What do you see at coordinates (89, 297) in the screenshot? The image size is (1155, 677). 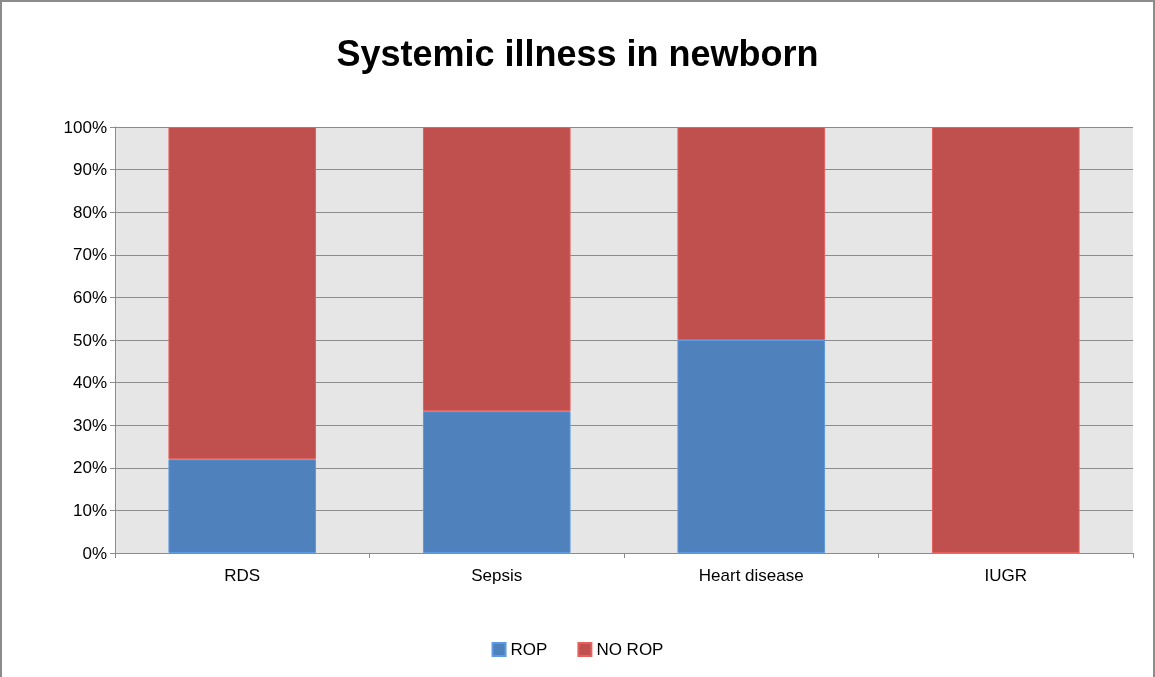 I see `y-tick-label: 60%` at bounding box center [89, 297].